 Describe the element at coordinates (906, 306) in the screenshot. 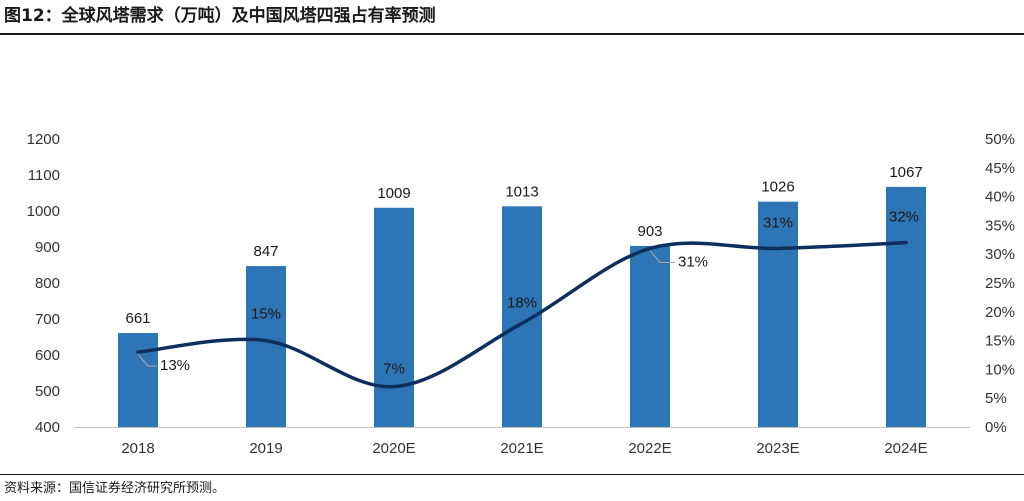

I see `bar-2024E` at that location.